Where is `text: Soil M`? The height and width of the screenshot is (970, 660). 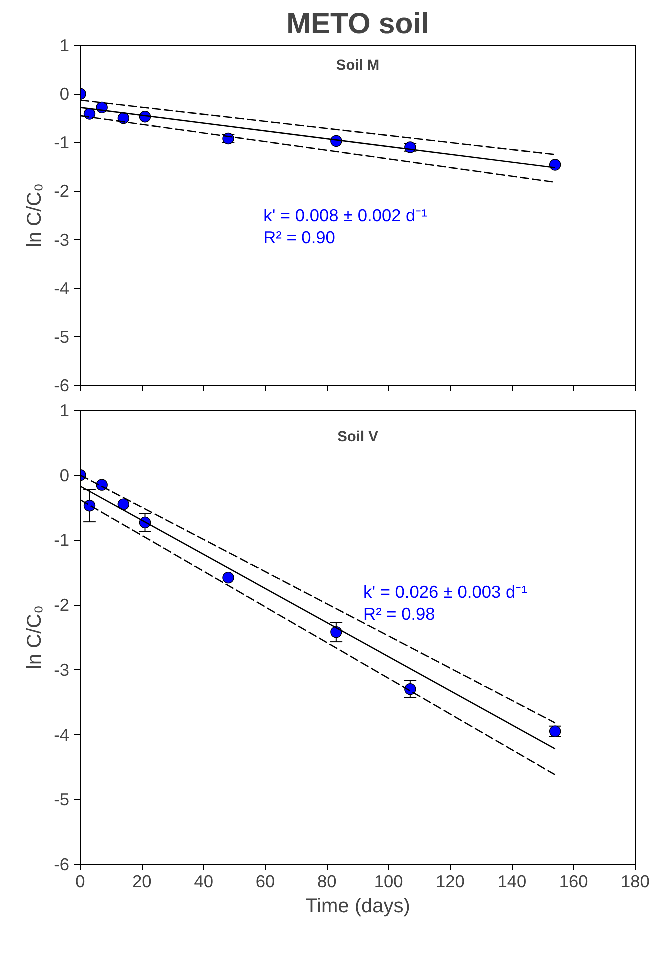 text: Soil M is located at coordinates (358, 66).